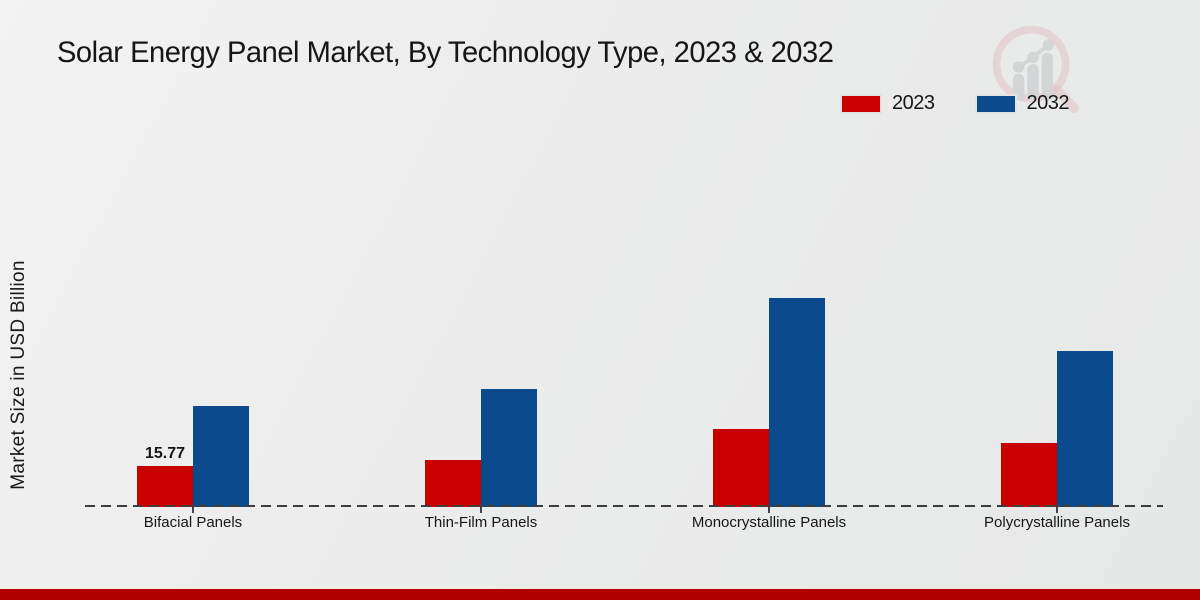 The width and height of the screenshot is (1200, 600). Describe the element at coordinates (165, 453) in the screenshot. I see `value-label-2023: 15.77` at that location.